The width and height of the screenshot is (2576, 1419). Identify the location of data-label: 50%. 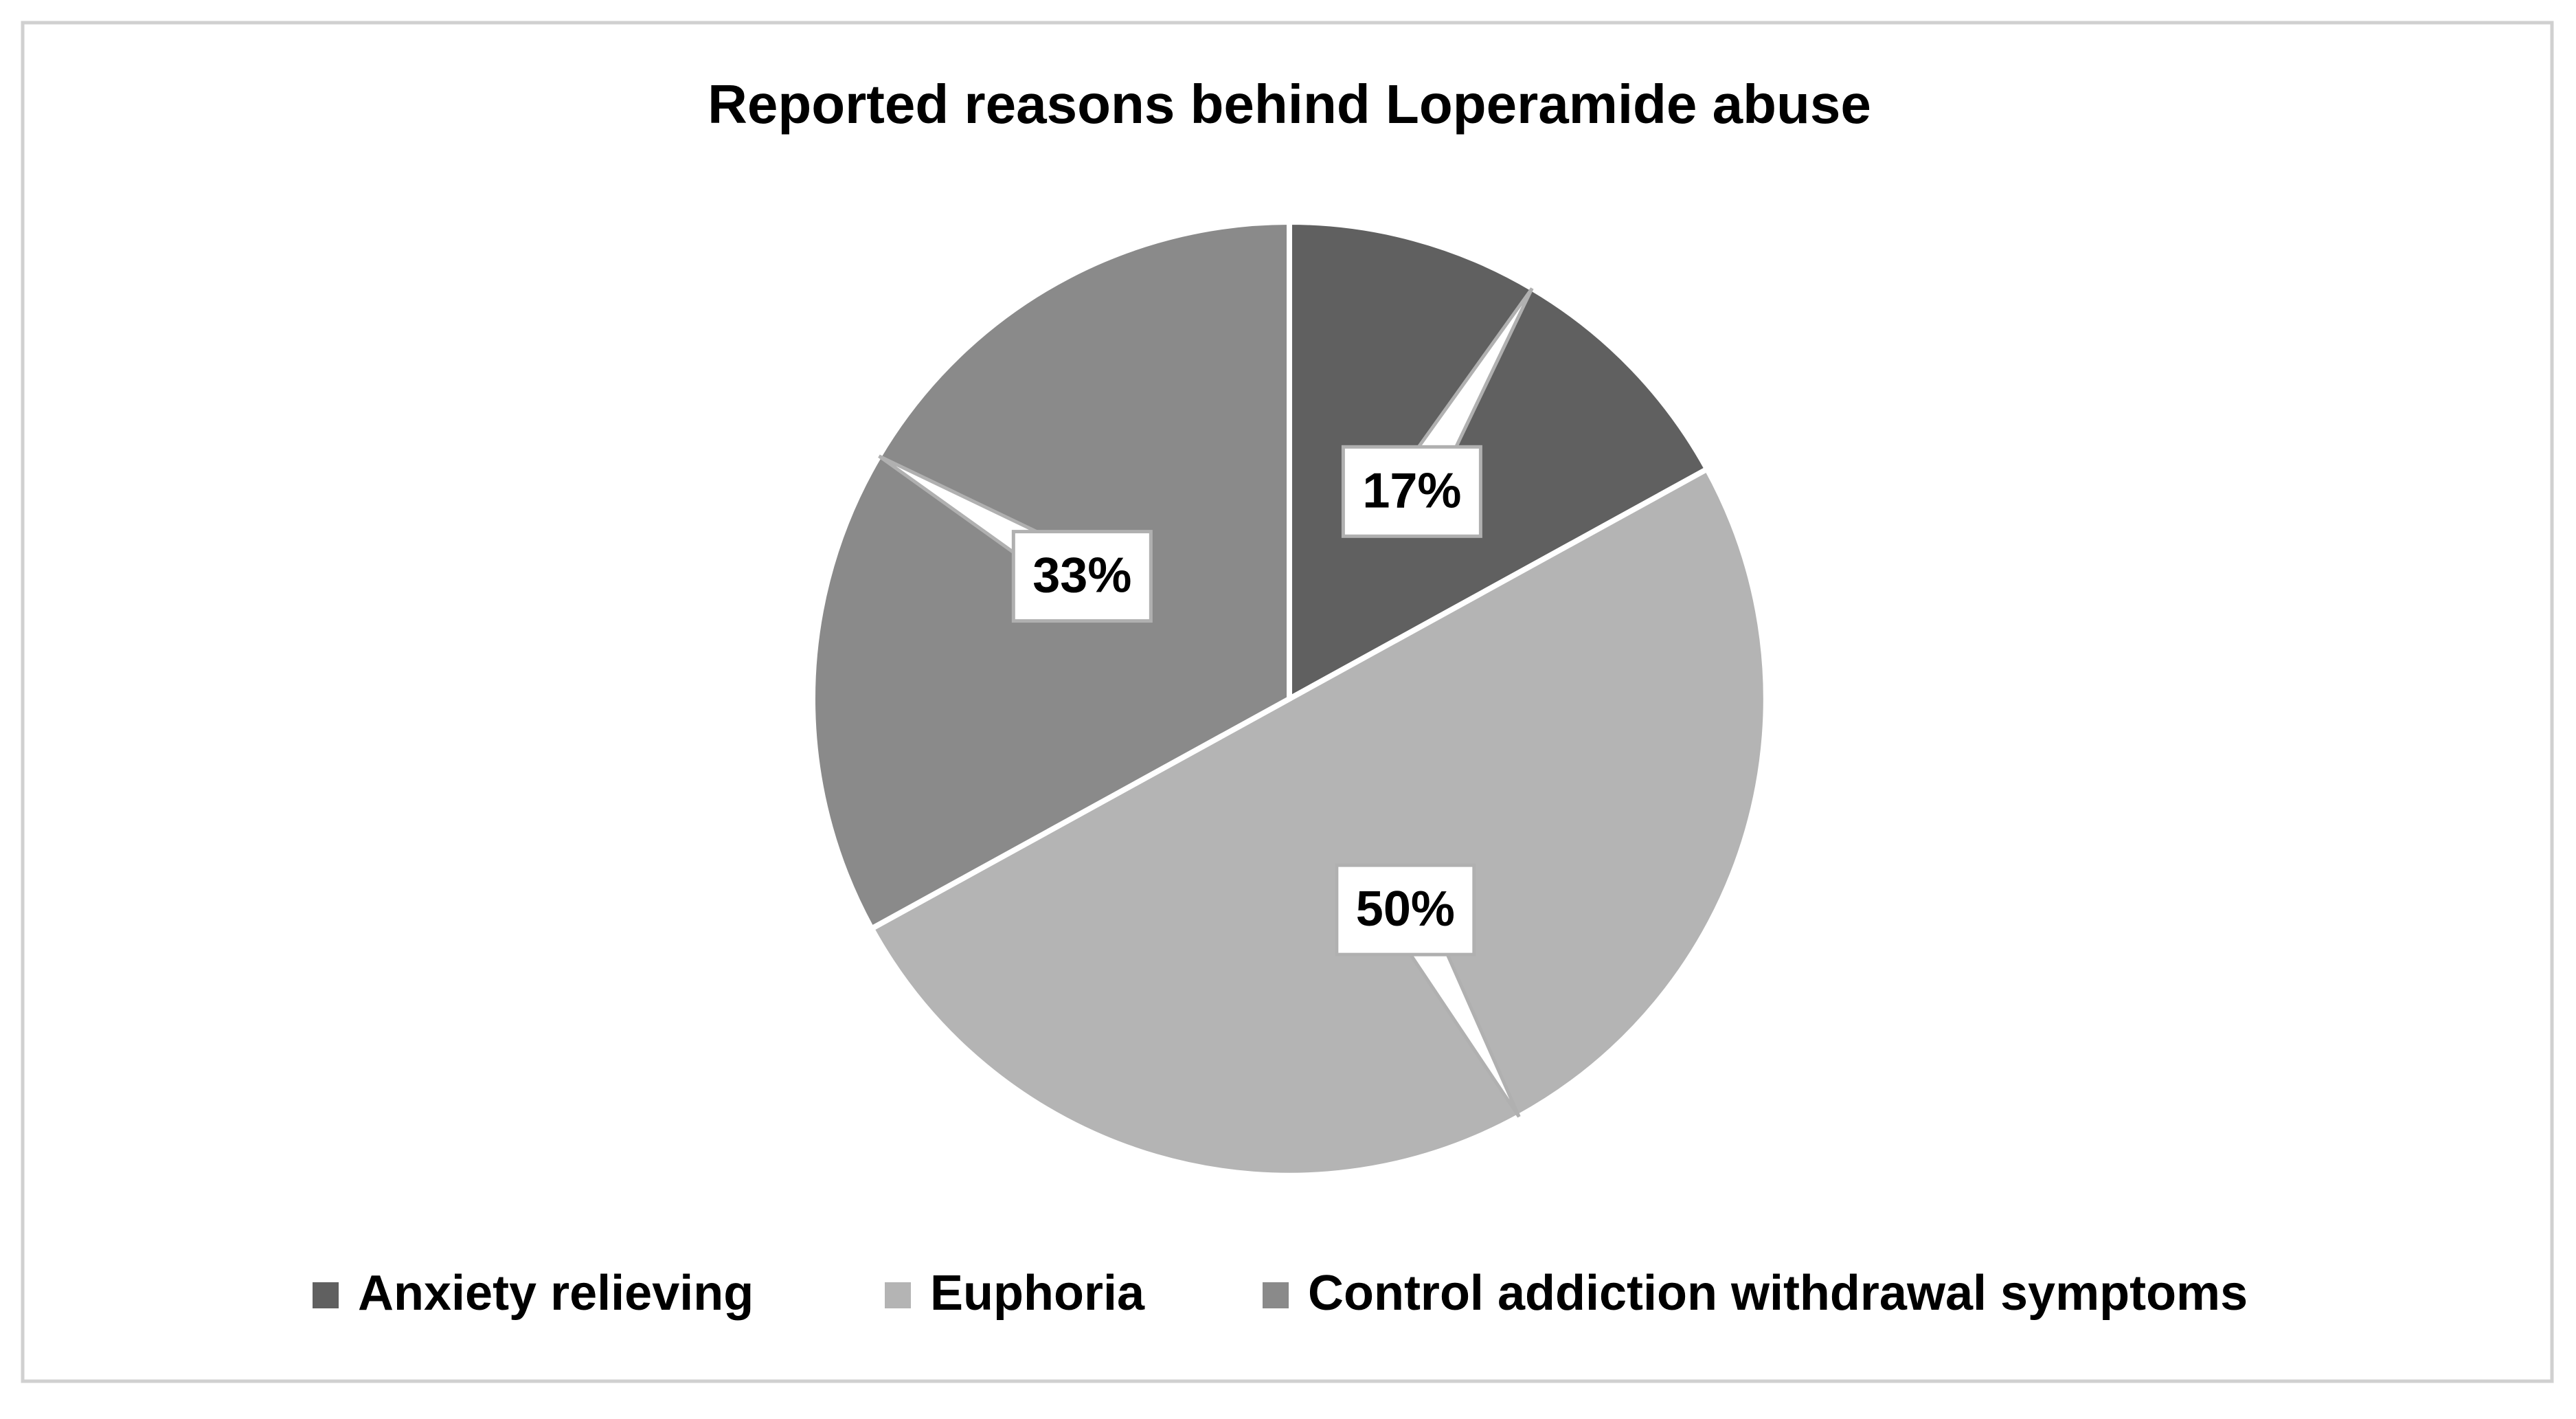
(1405, 909).